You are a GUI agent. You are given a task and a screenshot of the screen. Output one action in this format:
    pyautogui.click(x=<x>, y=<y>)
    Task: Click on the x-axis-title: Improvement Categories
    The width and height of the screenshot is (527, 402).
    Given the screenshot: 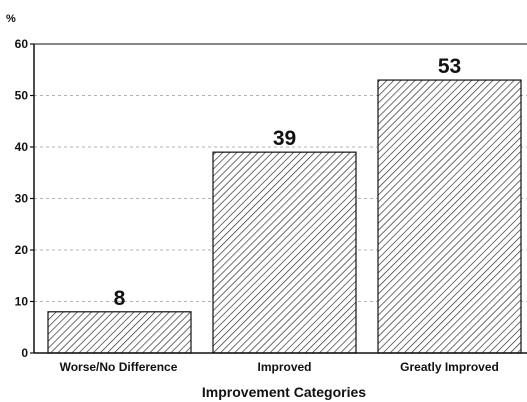 What is the action you would take?
    pyautogui.click(x=284, y=392)
    